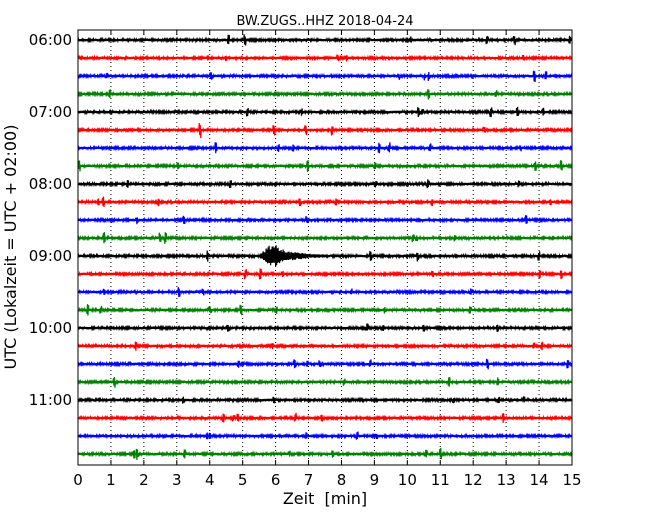  Describe the element at coordinates (177, 480) in the screenshot. I see `x-tick-label: 3` at that location.